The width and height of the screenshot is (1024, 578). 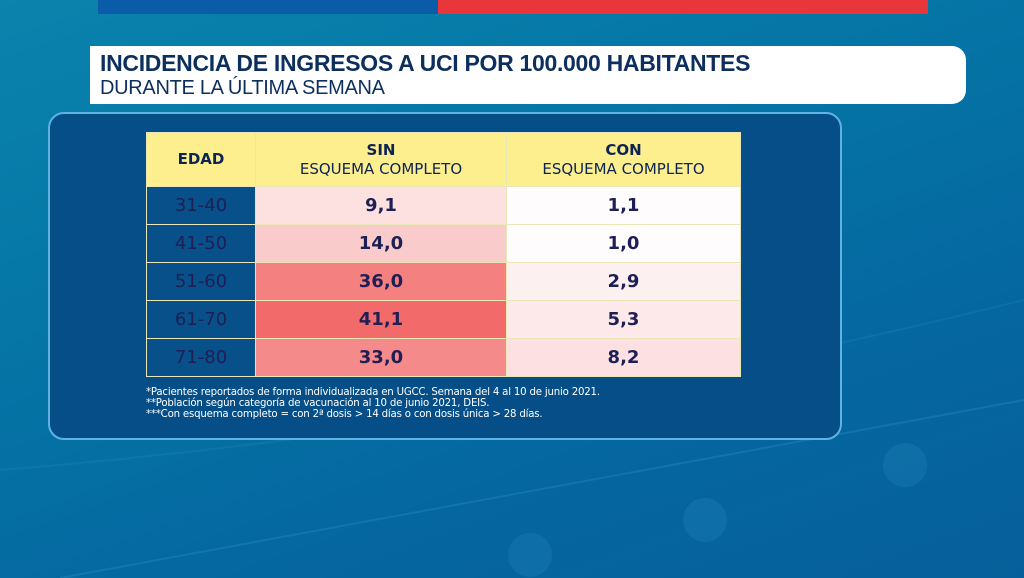 I want to click on column-header-label: EDAD, so click(x=201, y=159).